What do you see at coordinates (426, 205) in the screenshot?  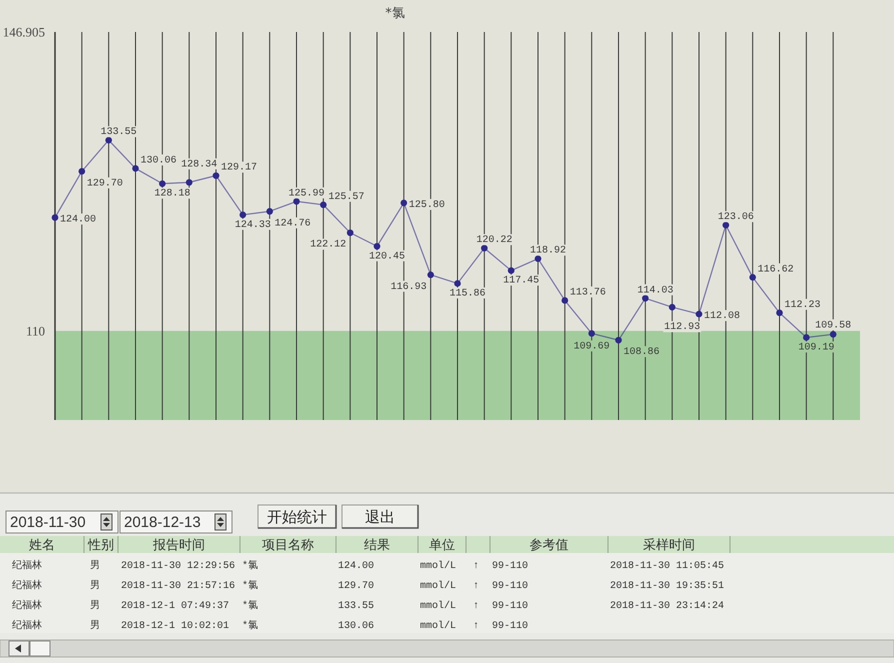 I see `data-label: 125.80` at bounding box center [426, 205].